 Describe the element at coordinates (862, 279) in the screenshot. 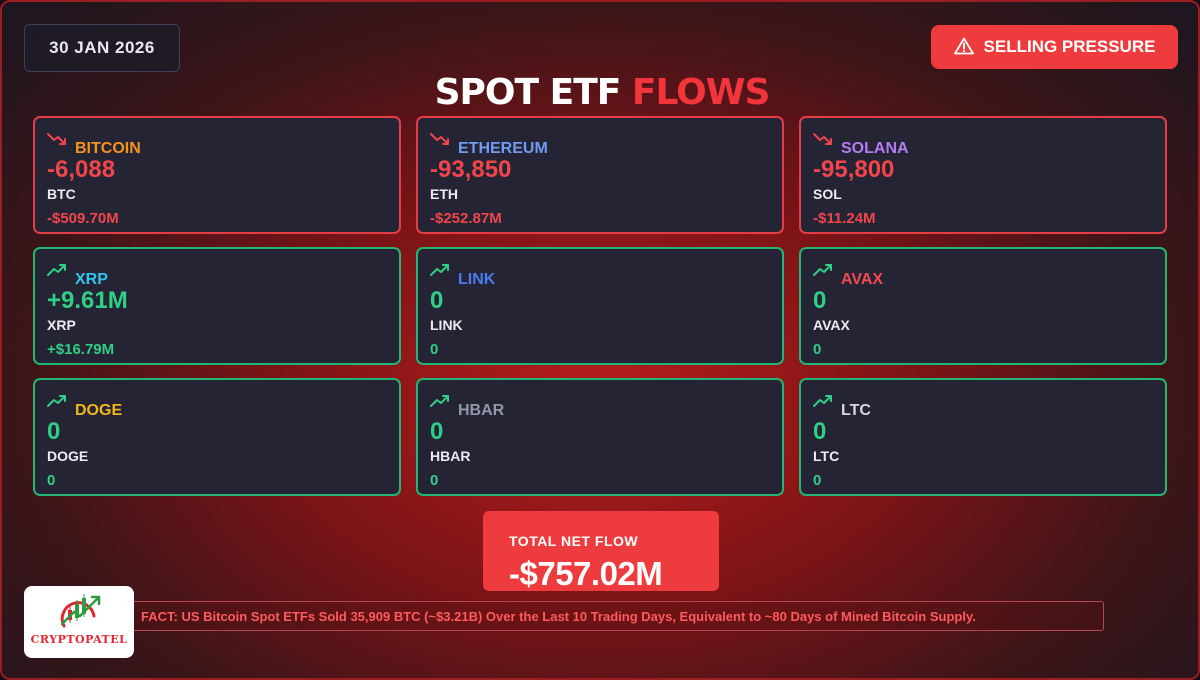

I see `asset-name: AVAX` at that location.